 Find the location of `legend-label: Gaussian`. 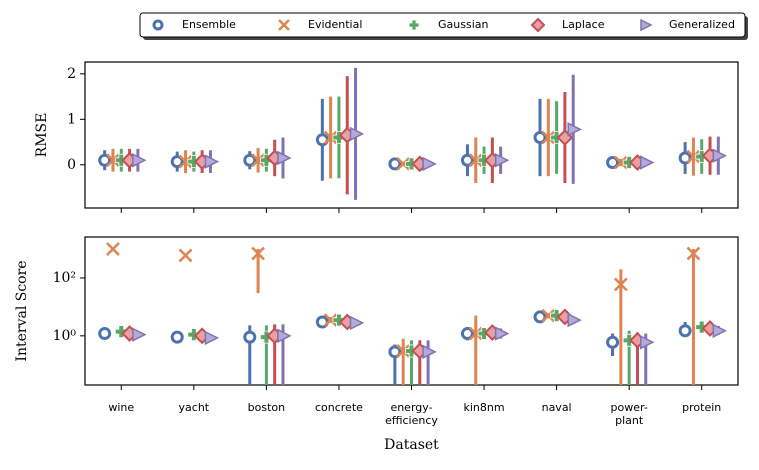

legend-label: Gaussian is located at coordinates (463, 24).